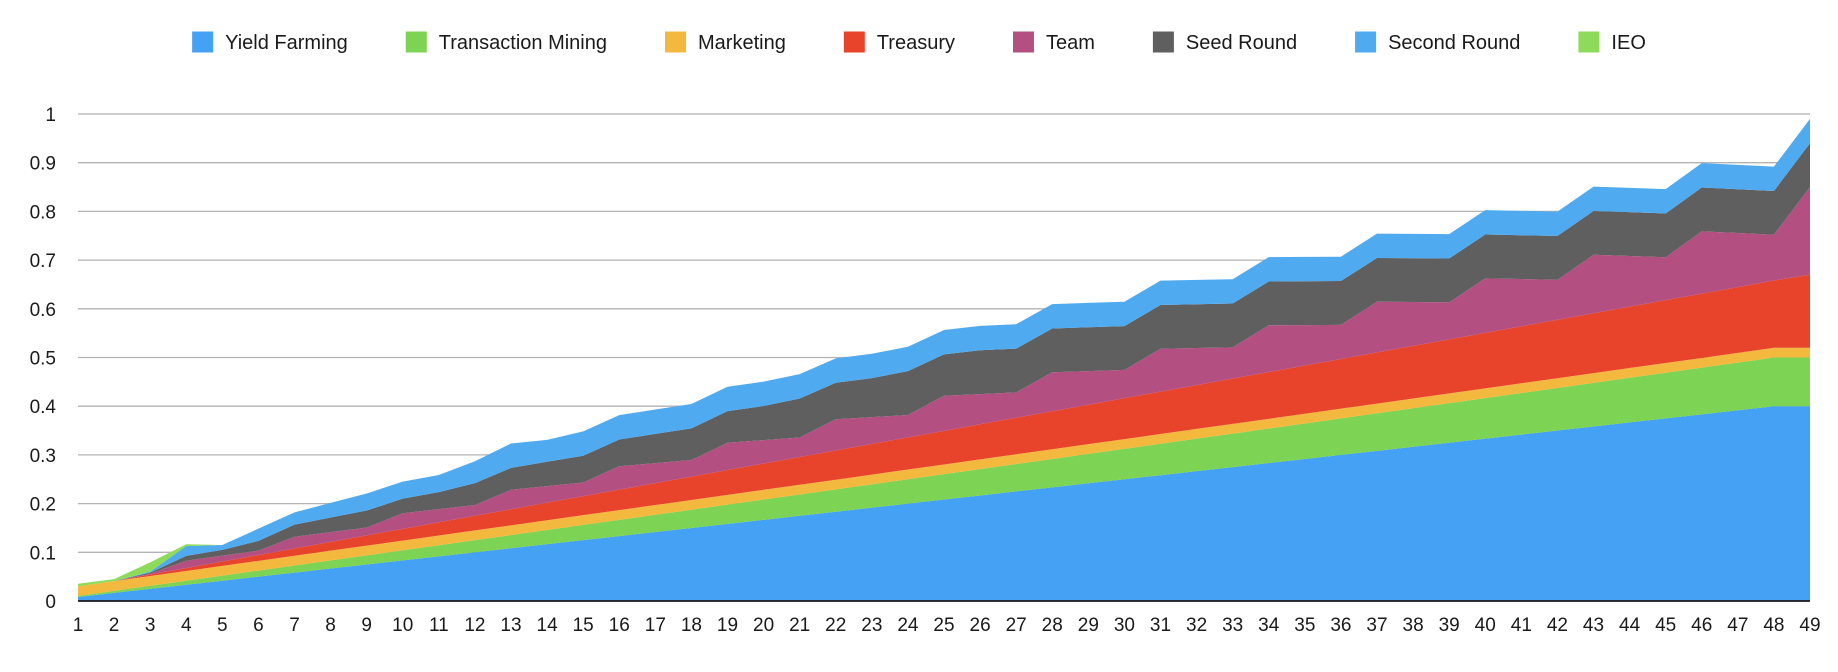 This screenshot has width=1838, height=672. I want to click on y-tick-label: 0.9, so click(43, 164).